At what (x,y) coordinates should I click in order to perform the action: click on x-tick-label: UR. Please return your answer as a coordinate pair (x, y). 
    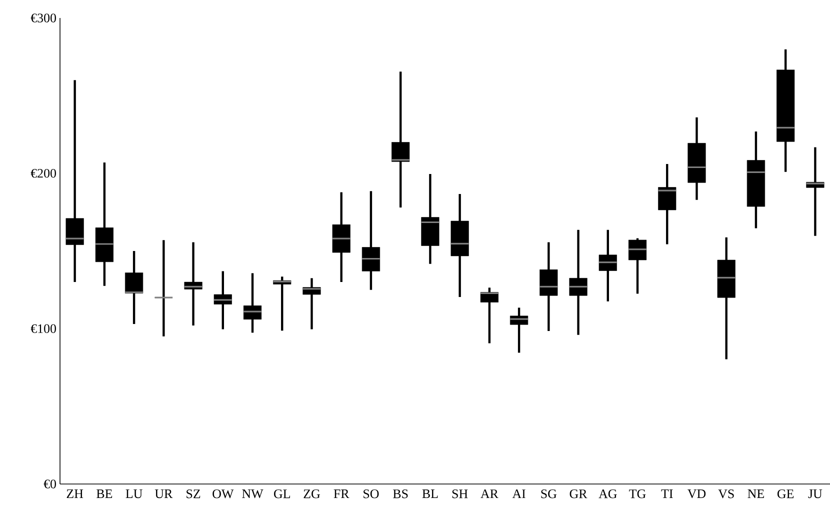
    Looking at the image, I should click on (163, 494).